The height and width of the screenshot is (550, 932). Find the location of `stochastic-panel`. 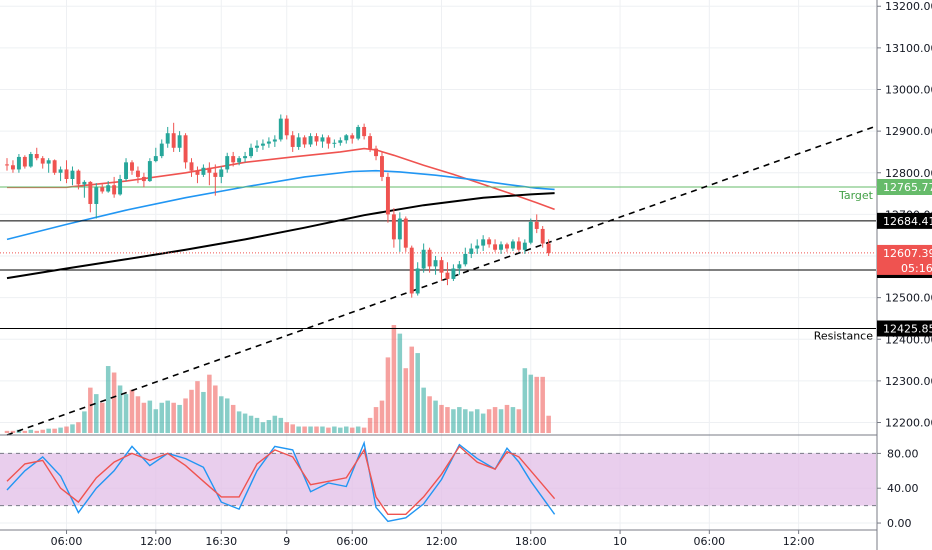

stochastic-panel is located at coordinates (438, 481).